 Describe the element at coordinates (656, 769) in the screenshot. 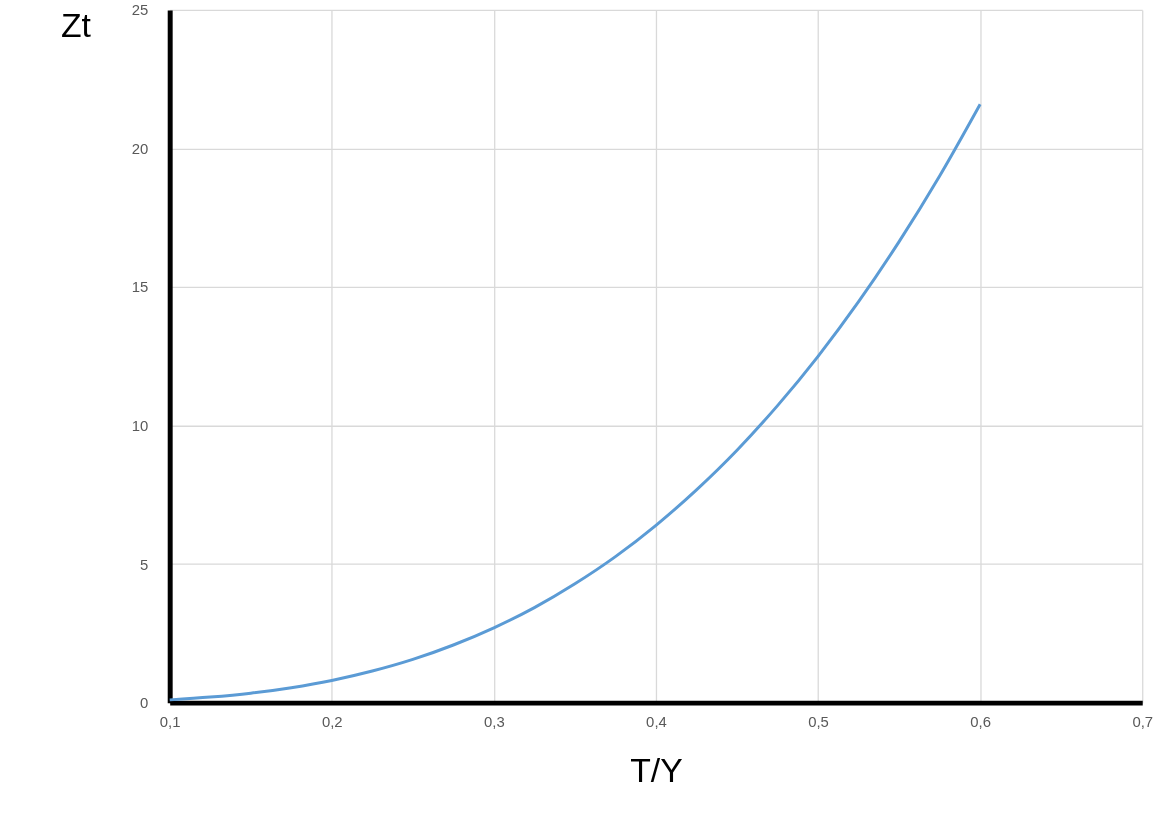

I see `x-axis-title: T/Y` at that location.